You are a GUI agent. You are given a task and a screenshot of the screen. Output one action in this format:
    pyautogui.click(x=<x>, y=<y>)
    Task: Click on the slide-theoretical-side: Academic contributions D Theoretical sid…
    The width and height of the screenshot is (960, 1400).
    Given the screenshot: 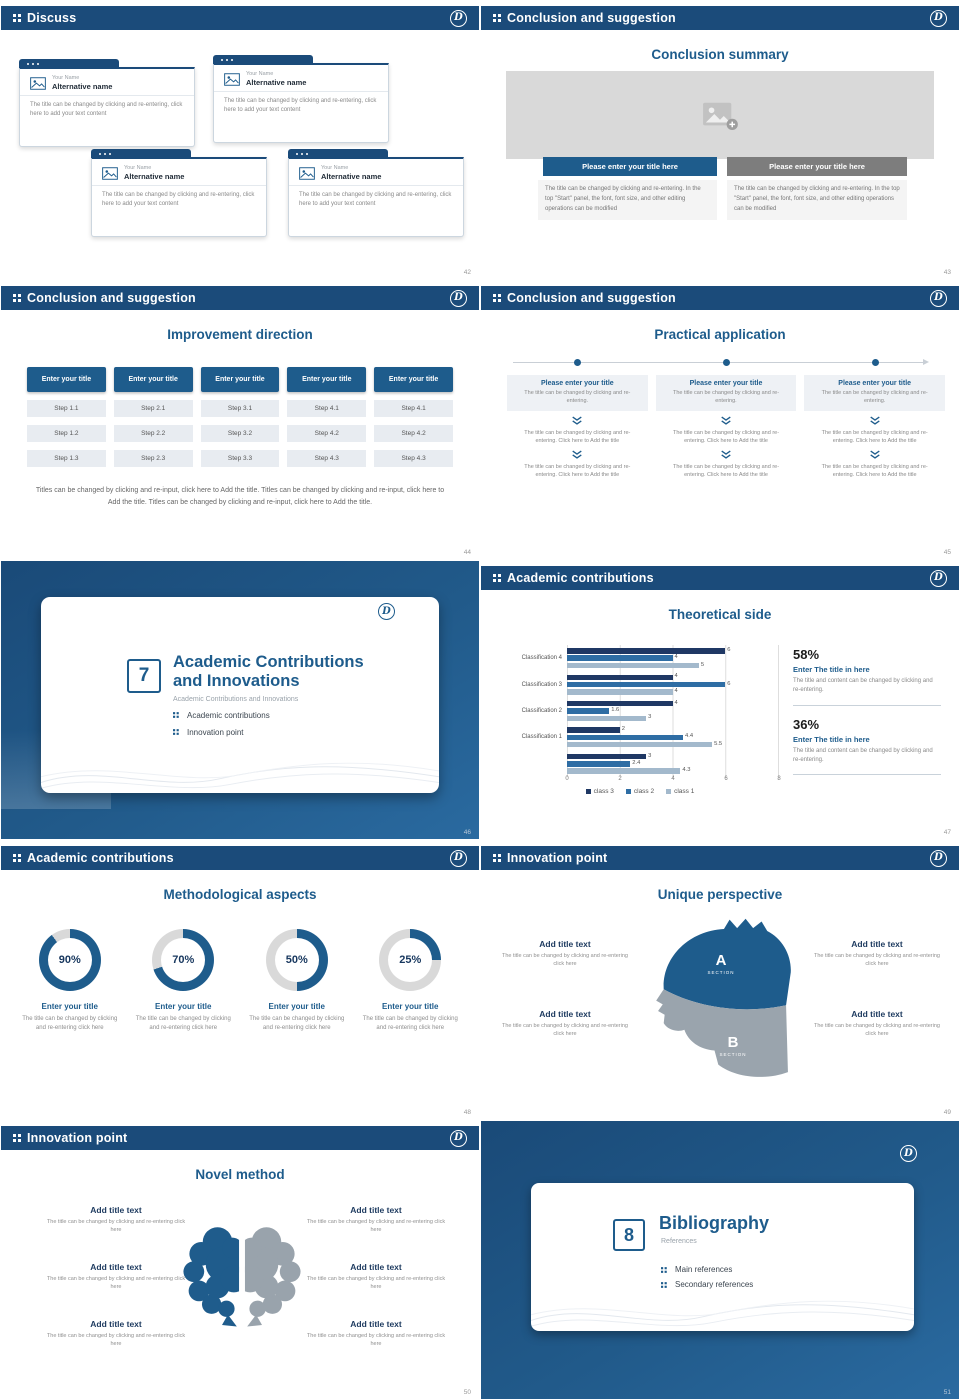 What is the action you would take?
    pyautogui.click(x=720, y=700)
    